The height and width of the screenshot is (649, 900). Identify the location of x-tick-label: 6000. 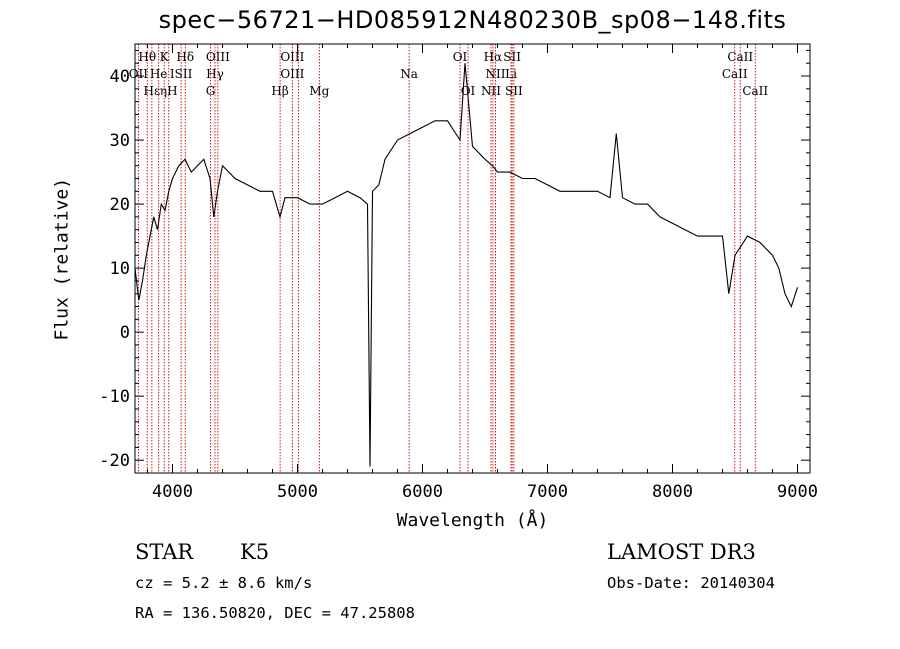
(422, 492).